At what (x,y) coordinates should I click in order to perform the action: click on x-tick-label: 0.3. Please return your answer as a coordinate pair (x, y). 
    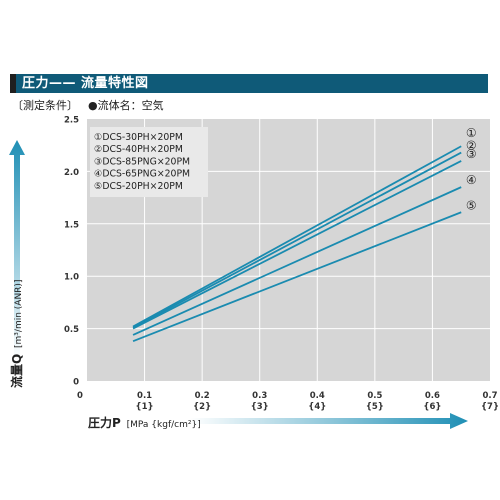
    Looking at the image, I should click on (259, 396).